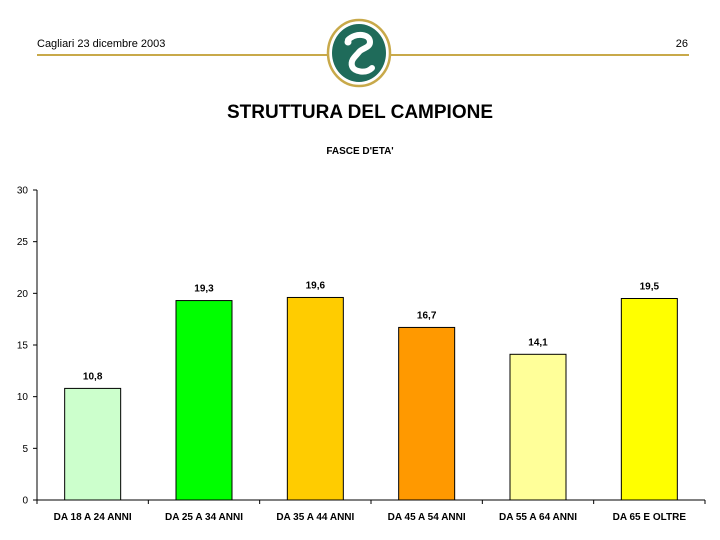 The height and width of the screenshot is (540, 720). I want to click on bar-value-label: 19,3, so click(204, 289).